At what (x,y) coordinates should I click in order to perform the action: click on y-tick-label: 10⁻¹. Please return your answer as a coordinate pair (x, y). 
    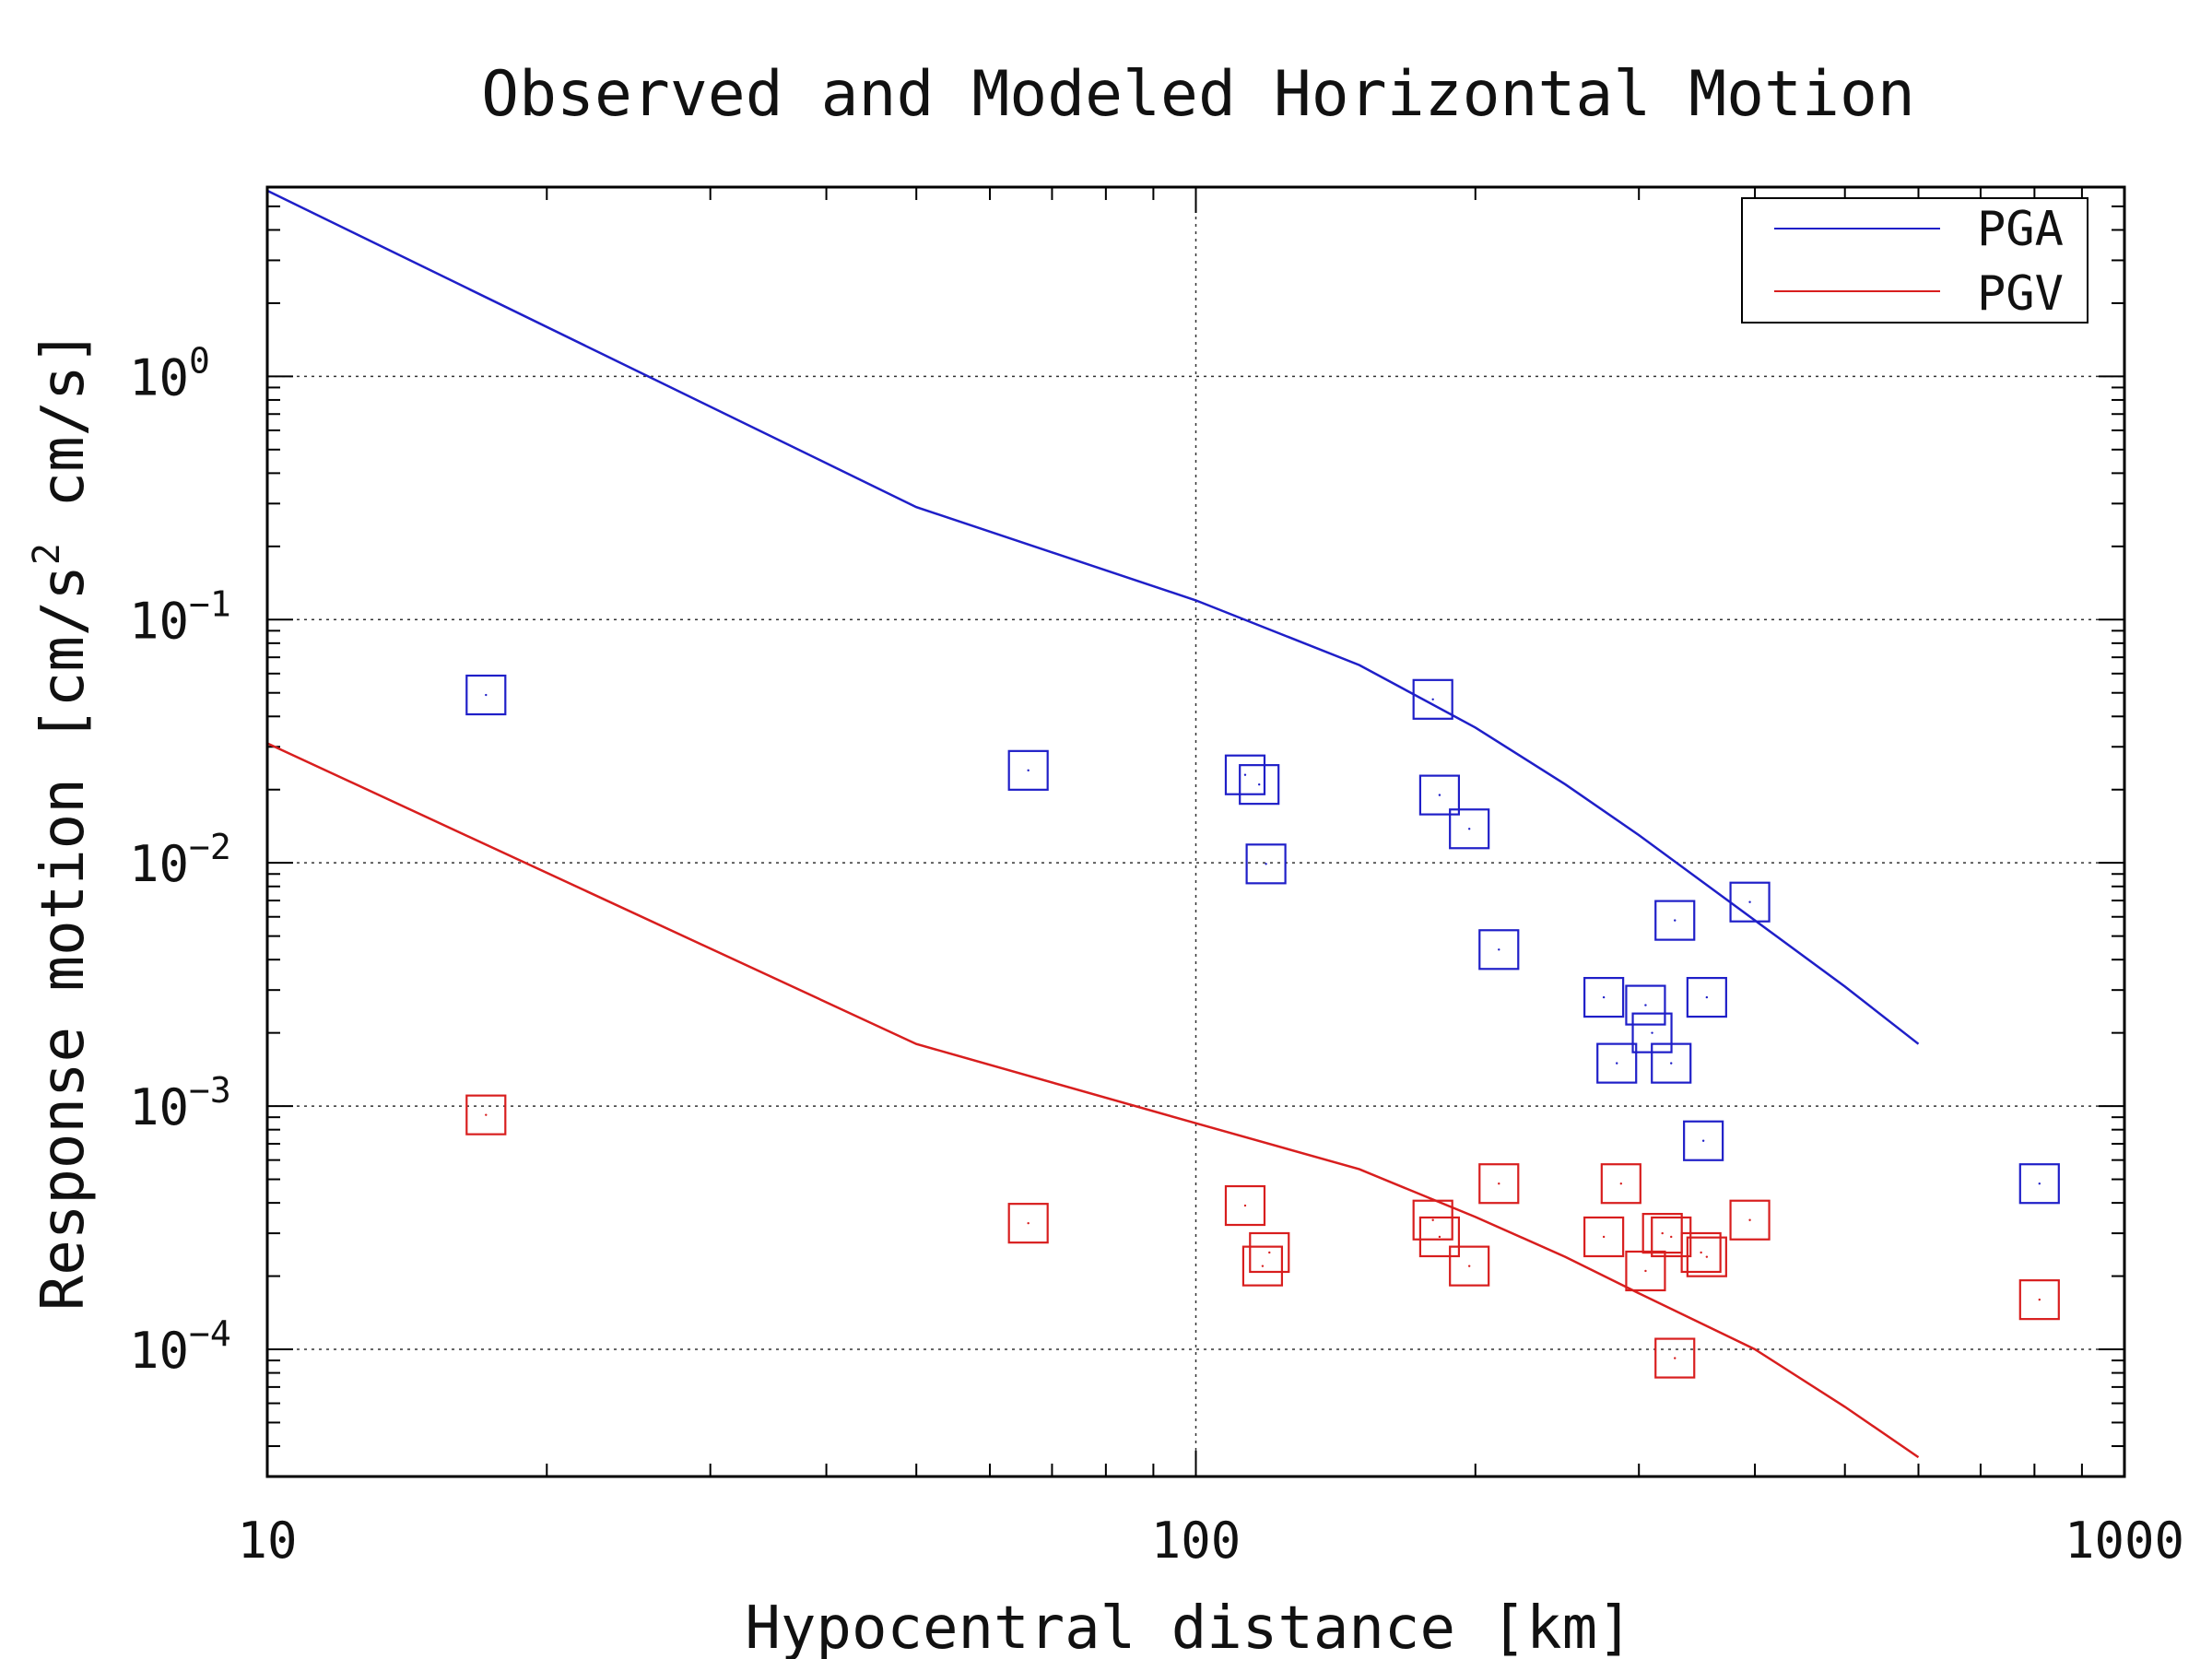
    Looking at the image, I should click on (180, 616).